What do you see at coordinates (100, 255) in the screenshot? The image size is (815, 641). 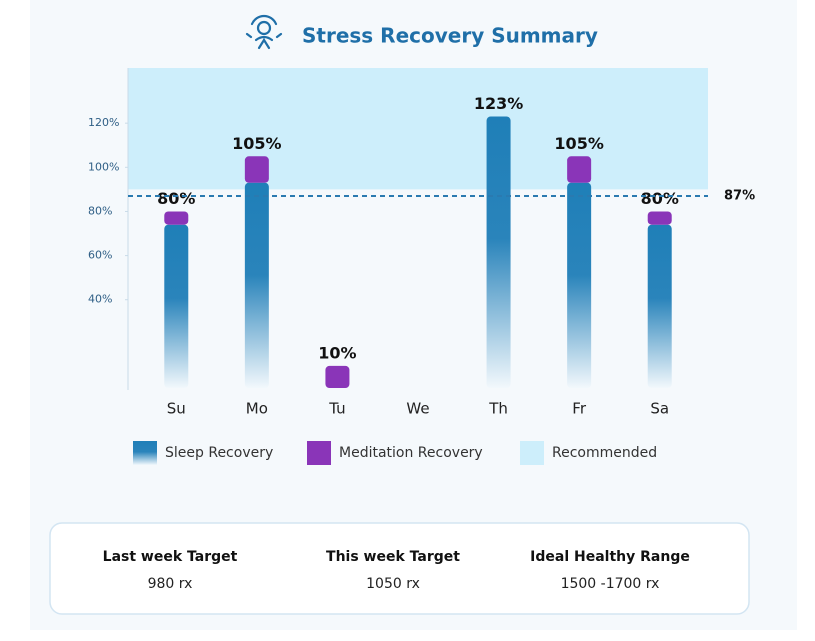 I see `y-tick-label: 60%` at bounding box center [100, 255].